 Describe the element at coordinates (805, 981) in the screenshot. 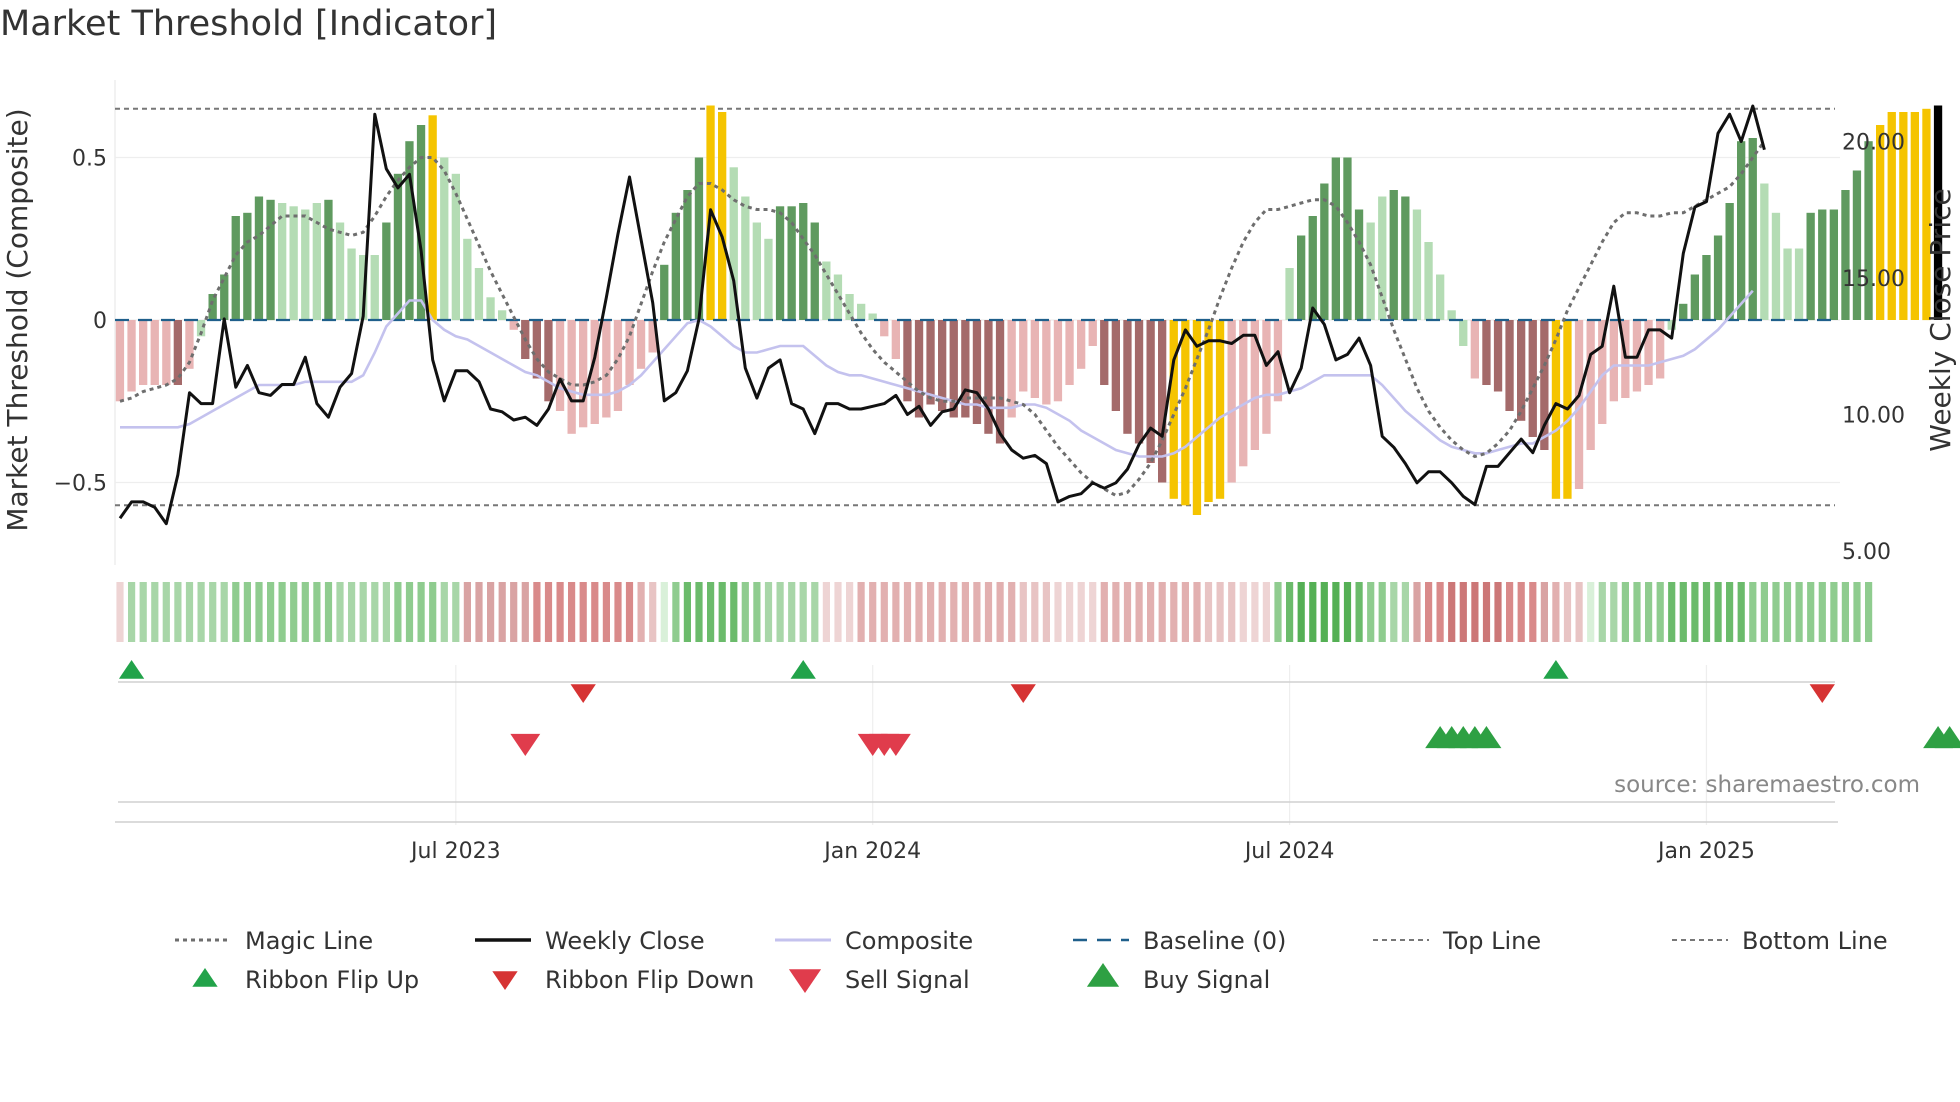

I see `legend-swatch` at that location.